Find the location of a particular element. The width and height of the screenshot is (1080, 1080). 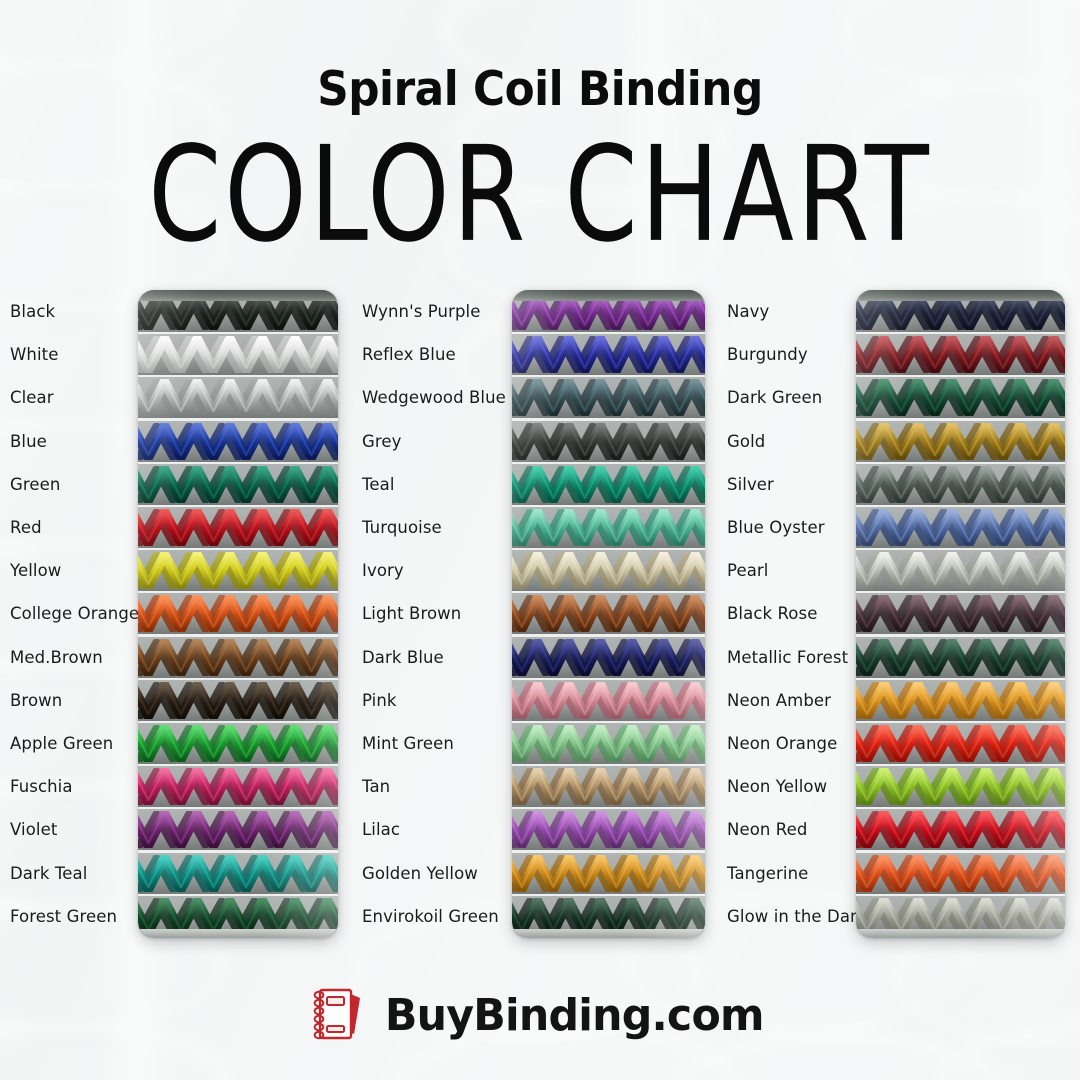

color-label: Neon Orange is located at coordinates (782, 743).